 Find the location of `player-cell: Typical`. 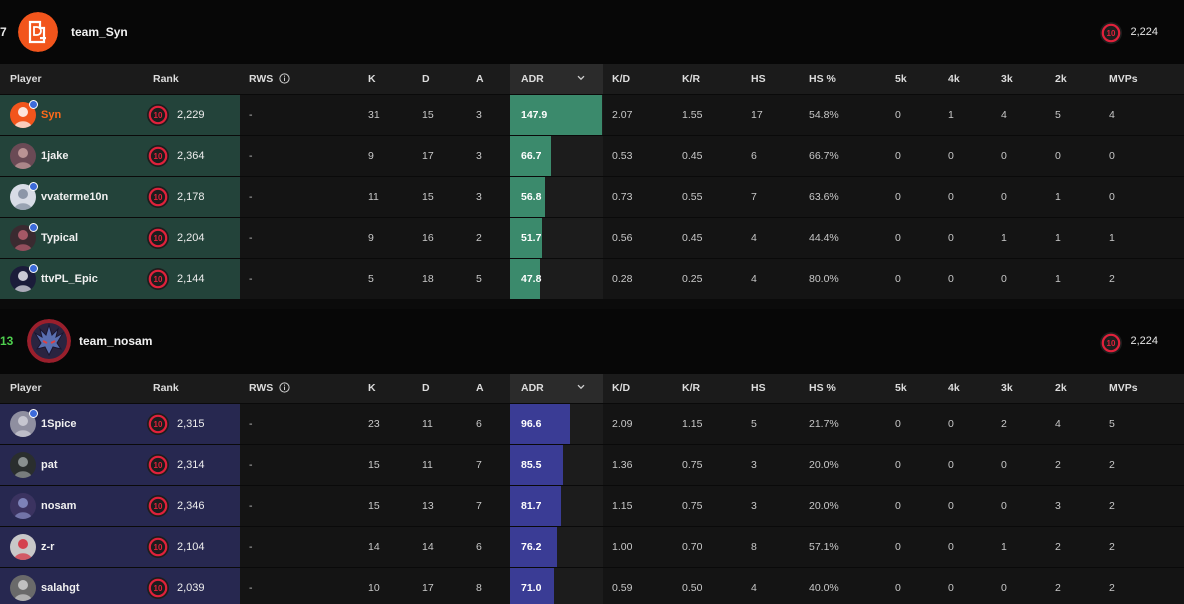

player-cell: Typical is located at coordinates (72, 237).